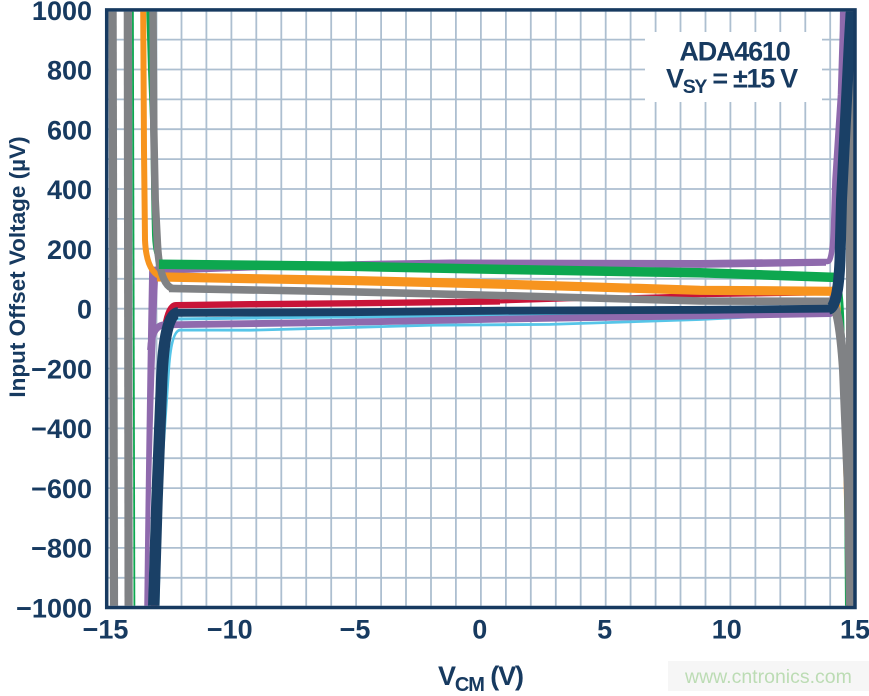  Describe the element at coordinates (69, 250) in the screenshot. I see `svg-text: 200` at that location.